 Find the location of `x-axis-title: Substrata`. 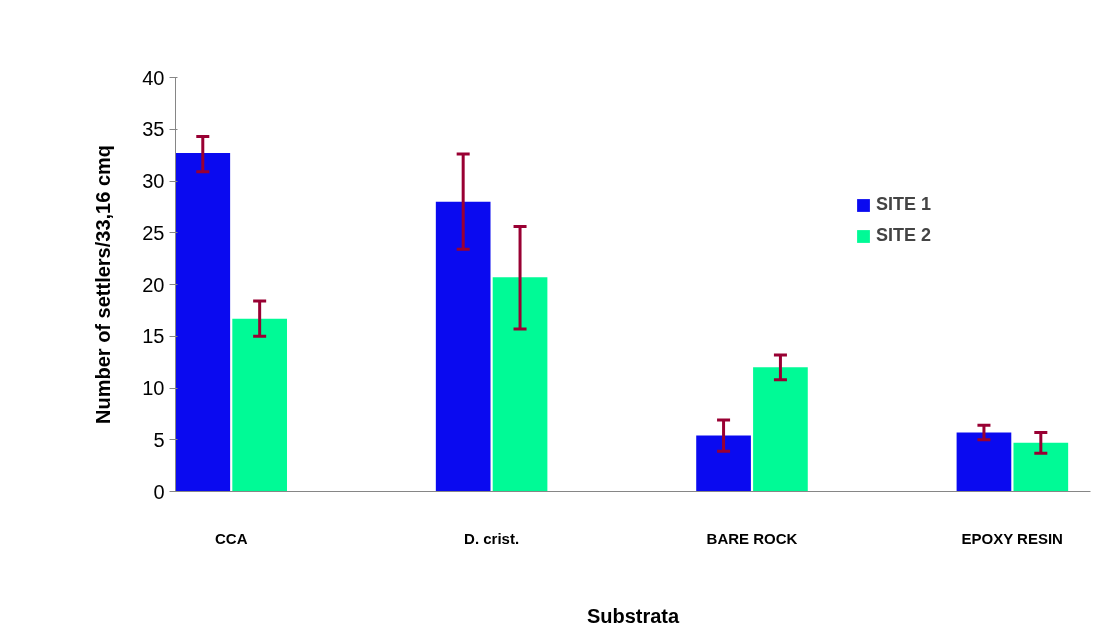

x-axis-title: Substrata is located at coordinates (633, 615).